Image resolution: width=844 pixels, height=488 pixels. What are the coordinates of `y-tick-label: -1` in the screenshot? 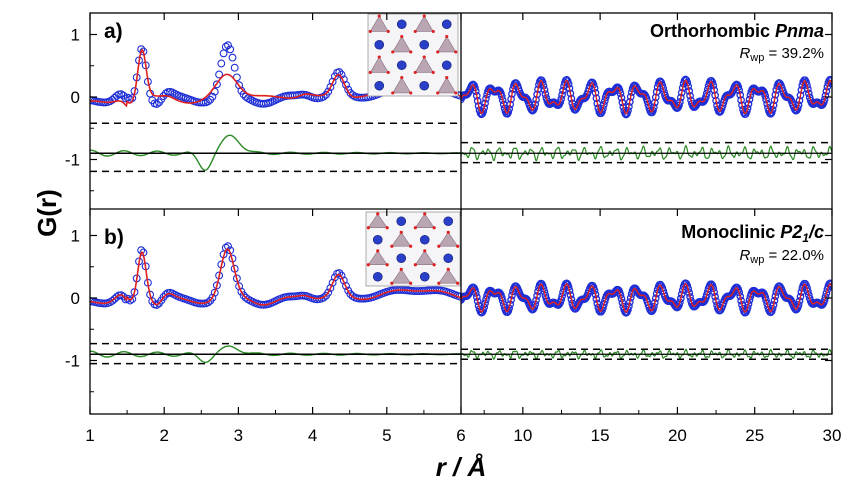 It's located at (72, 361).